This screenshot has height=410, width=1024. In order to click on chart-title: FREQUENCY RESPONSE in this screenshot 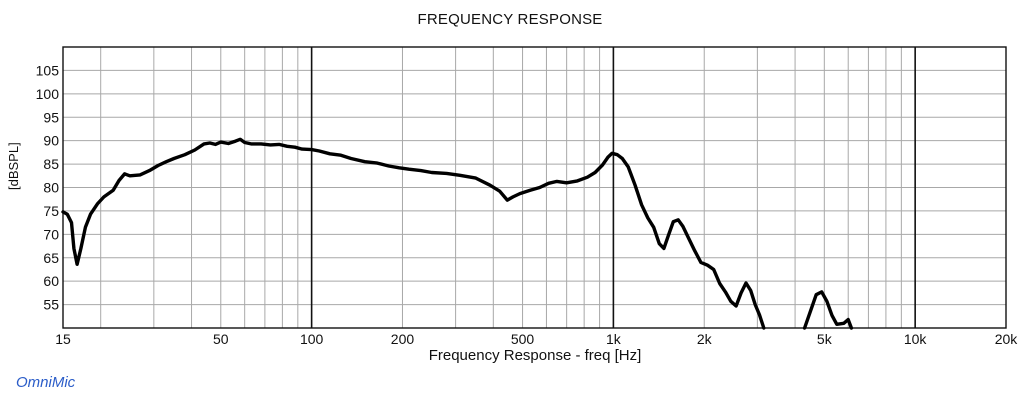, I will do `click(510, 19)`.